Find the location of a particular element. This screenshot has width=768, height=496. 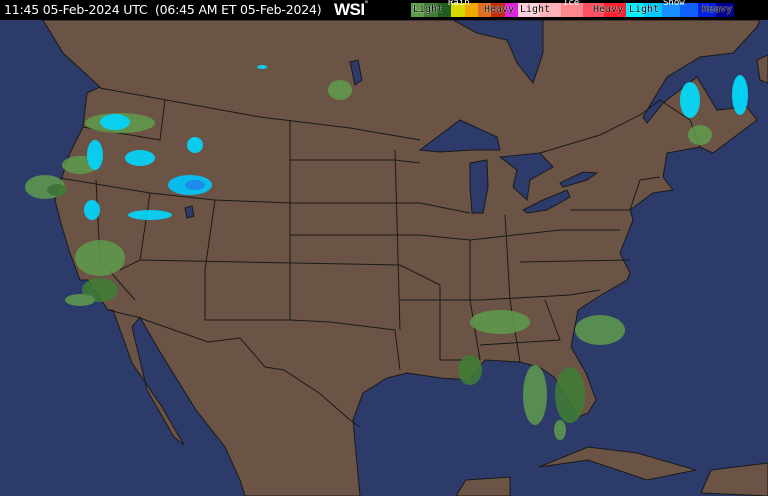

us-canada-border is located at coordinates (260, 114).